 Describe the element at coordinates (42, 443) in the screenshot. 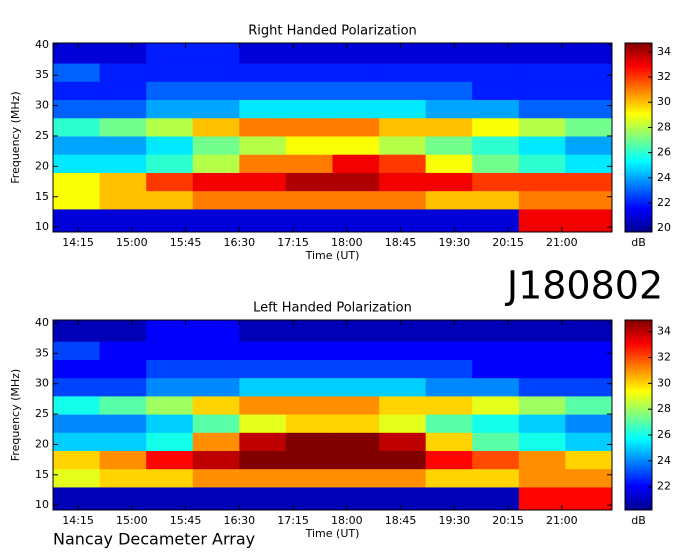

I see `y-tick-label: 20` at that location.